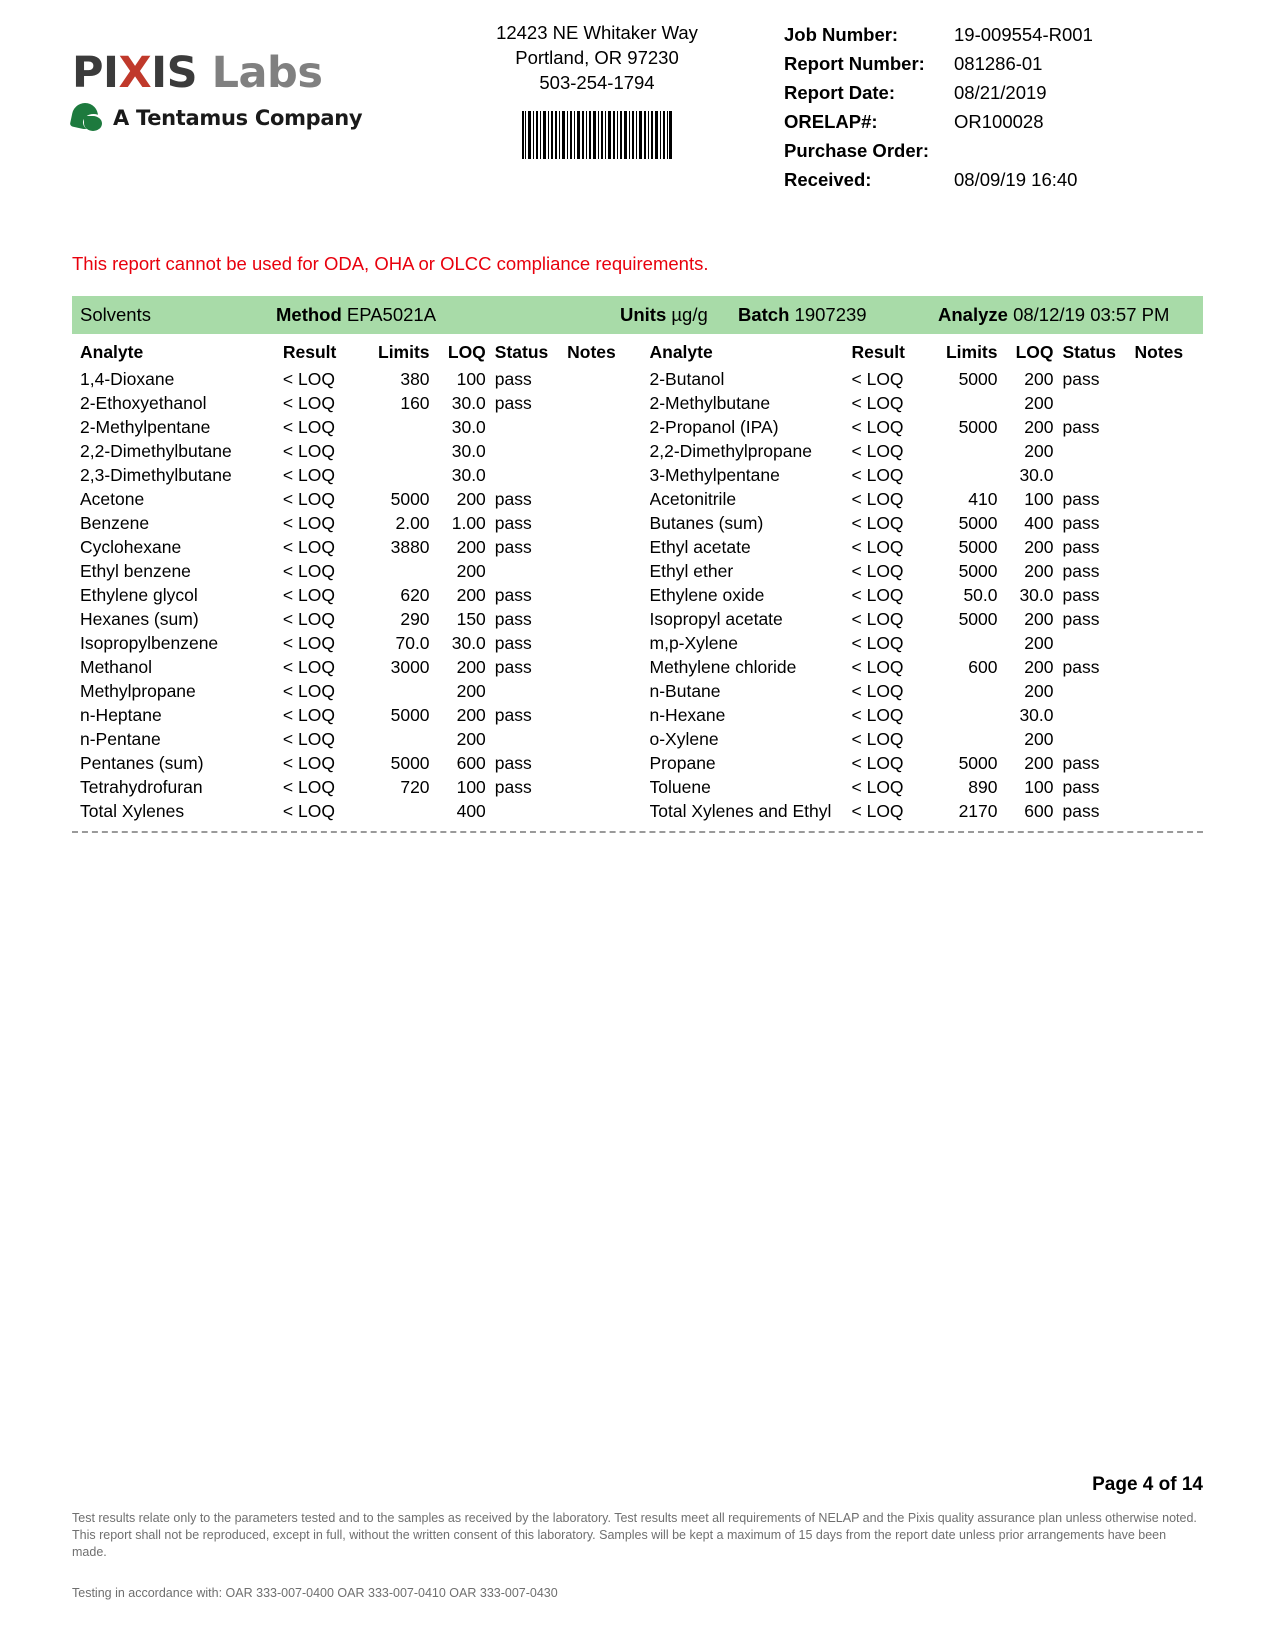  What do you see at coordinates (840, 92) in the screenshot?
I see `meta-label: Report Date:` at bounding box center [840, 92].